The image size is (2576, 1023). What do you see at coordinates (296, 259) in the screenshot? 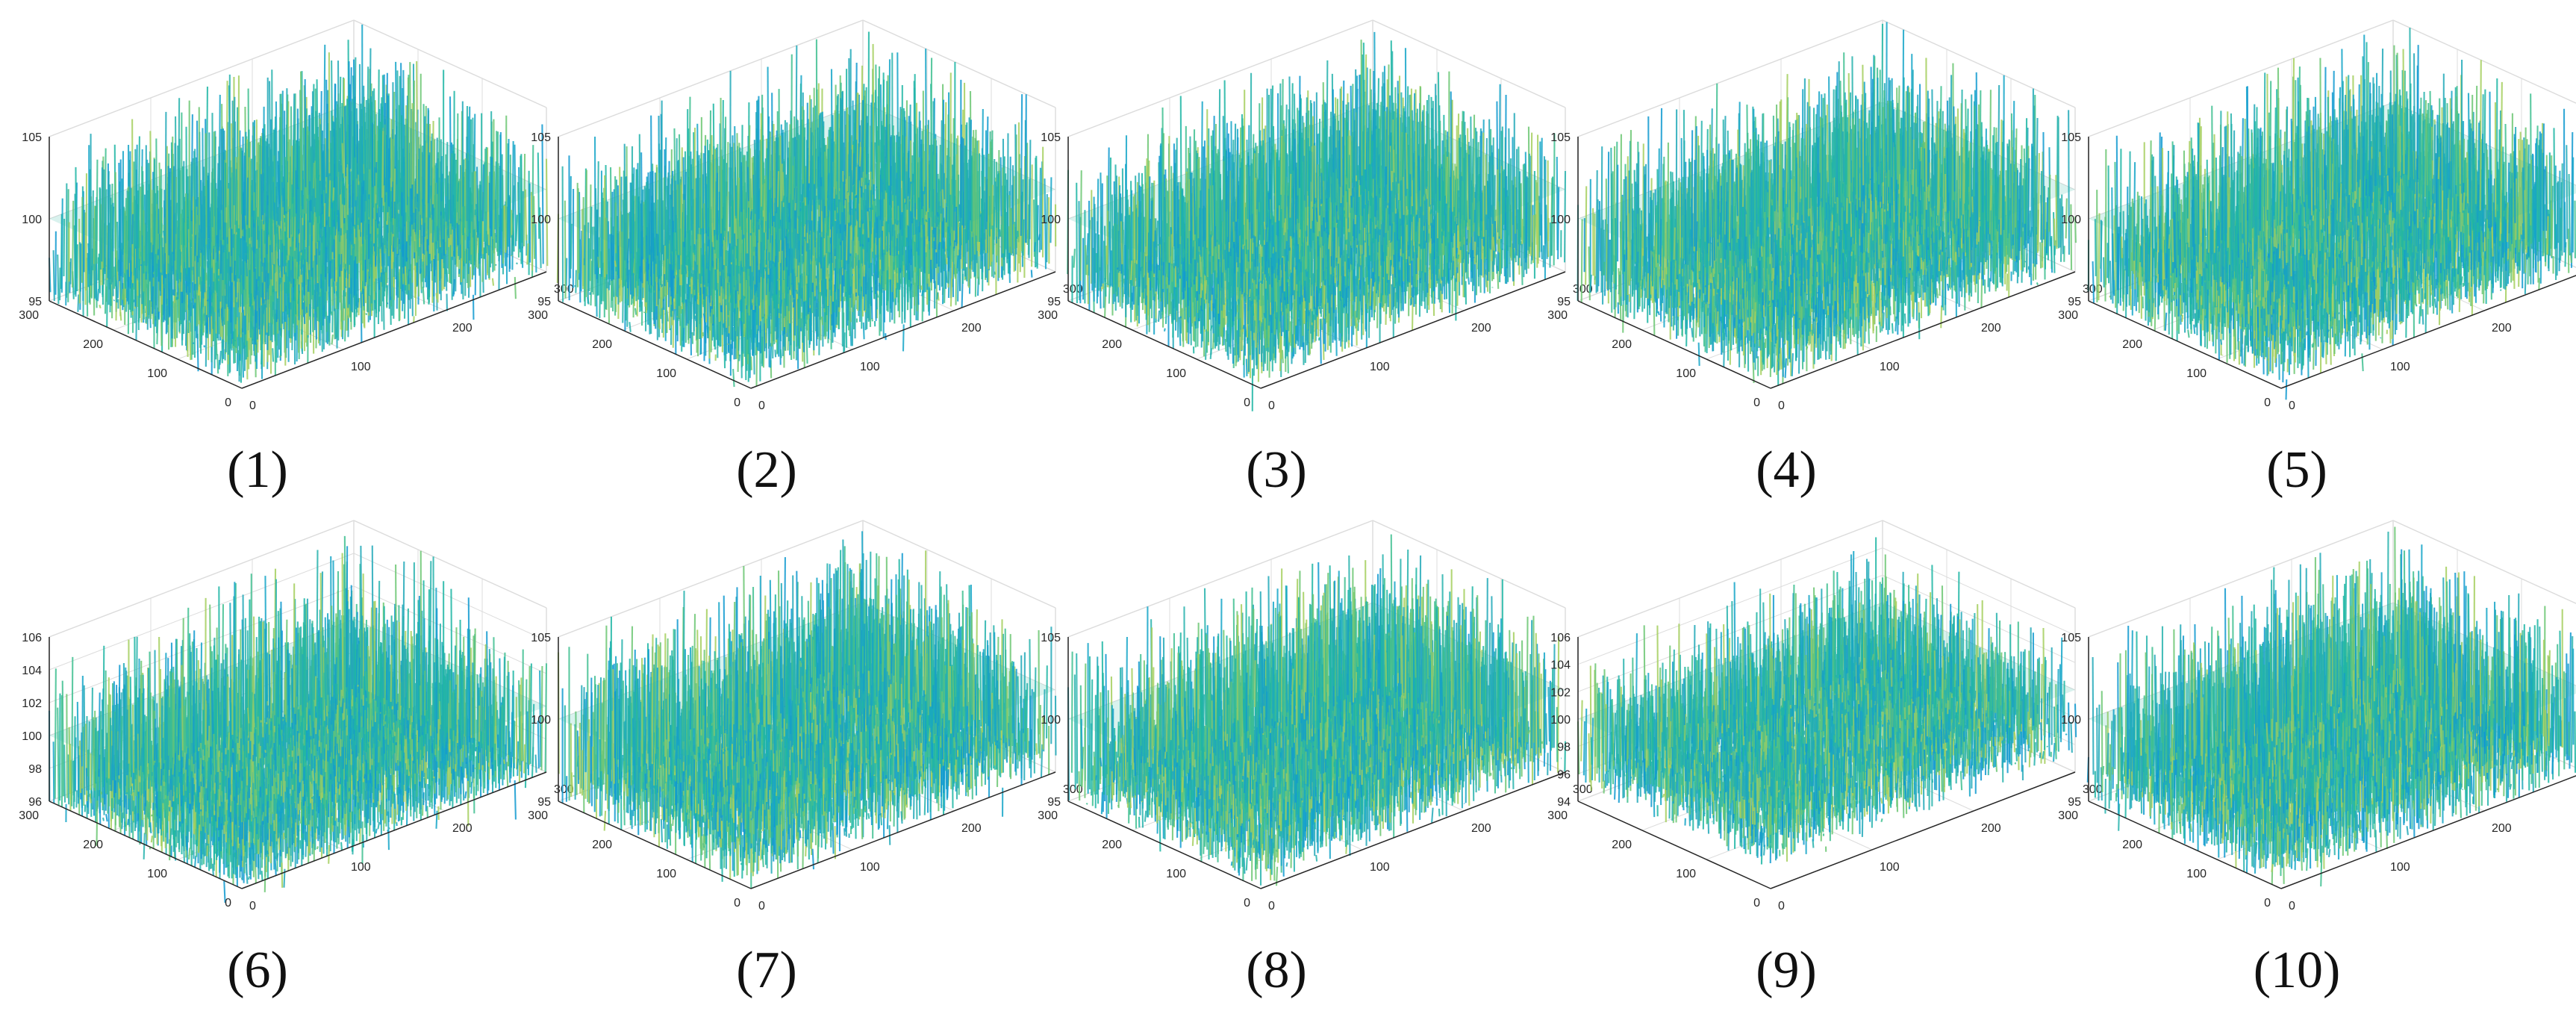
I see `surface-plot-panel: 95 100 105 0 100 200 300 0 100 200 300 (1)` at bounding box center [296, 259].